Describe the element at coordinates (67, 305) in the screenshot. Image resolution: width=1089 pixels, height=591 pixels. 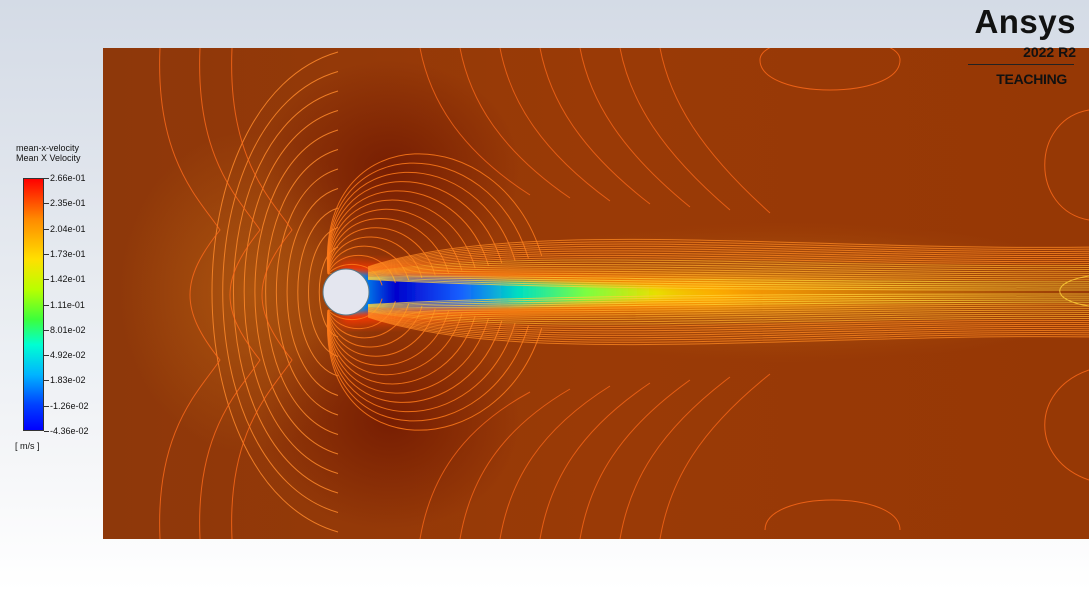
I see `legend-tick-label: 1.11e-01` at that location.